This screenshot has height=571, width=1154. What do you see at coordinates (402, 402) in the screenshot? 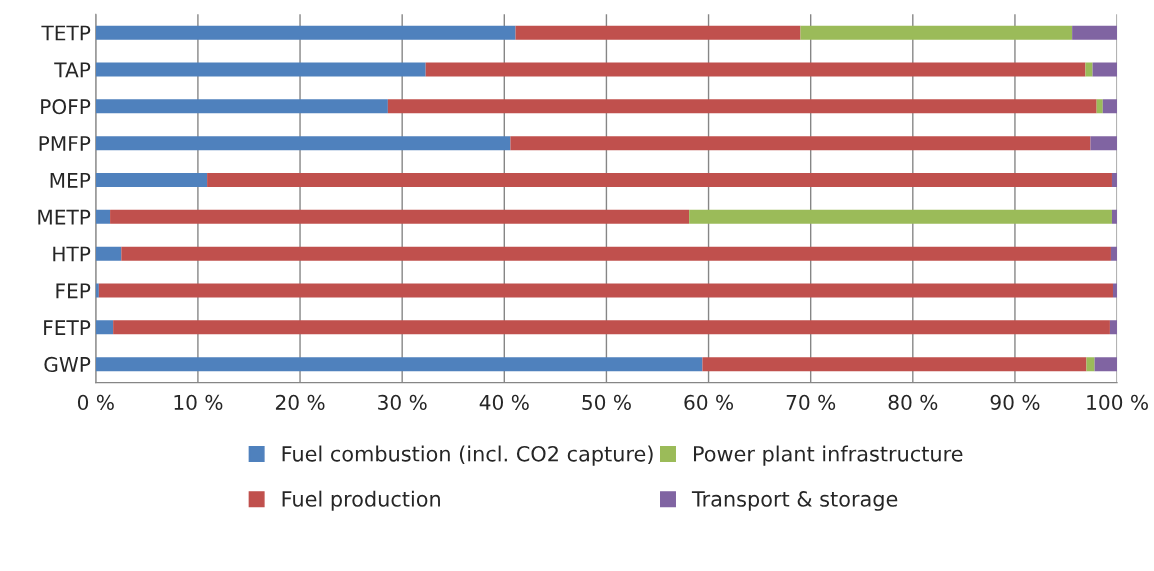
I see `x-tick-label: 30 %` at bounding box center [402, 402].